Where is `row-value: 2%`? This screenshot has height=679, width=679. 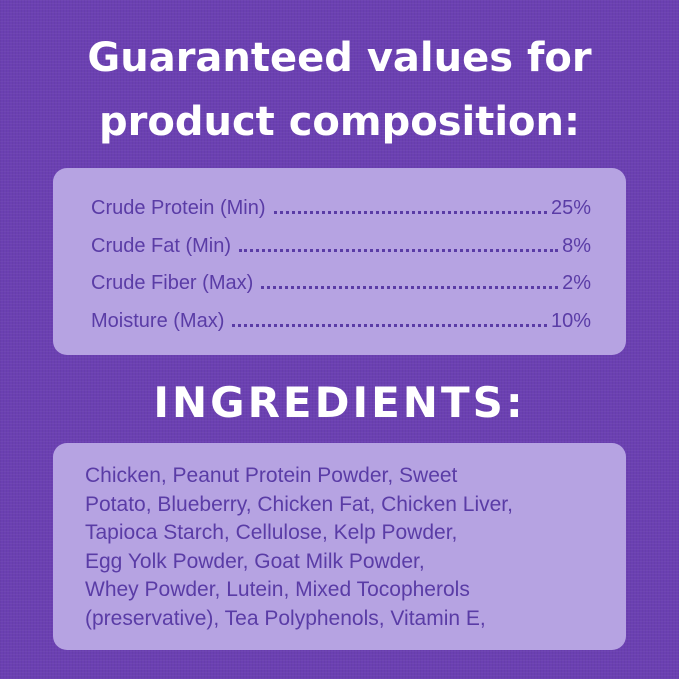 row-value: 2% is located at coordinates (576, 283).